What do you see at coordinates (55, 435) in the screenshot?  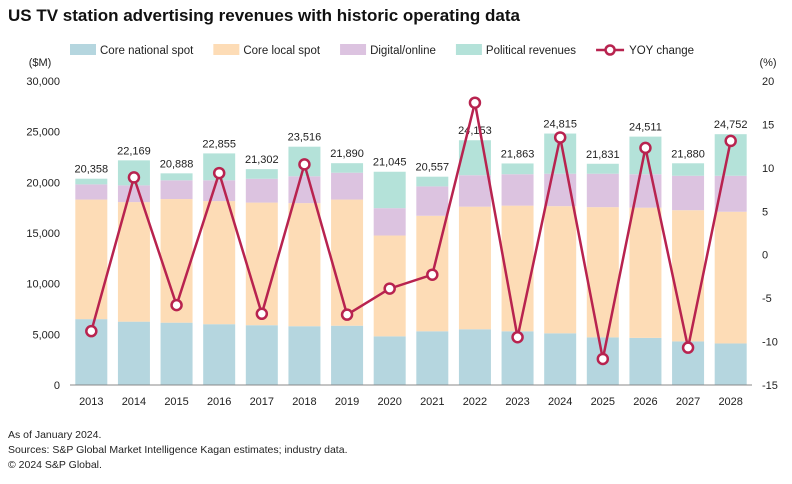 I see `footnote-date: As of January 2024.` at bounding box center [55, 435].